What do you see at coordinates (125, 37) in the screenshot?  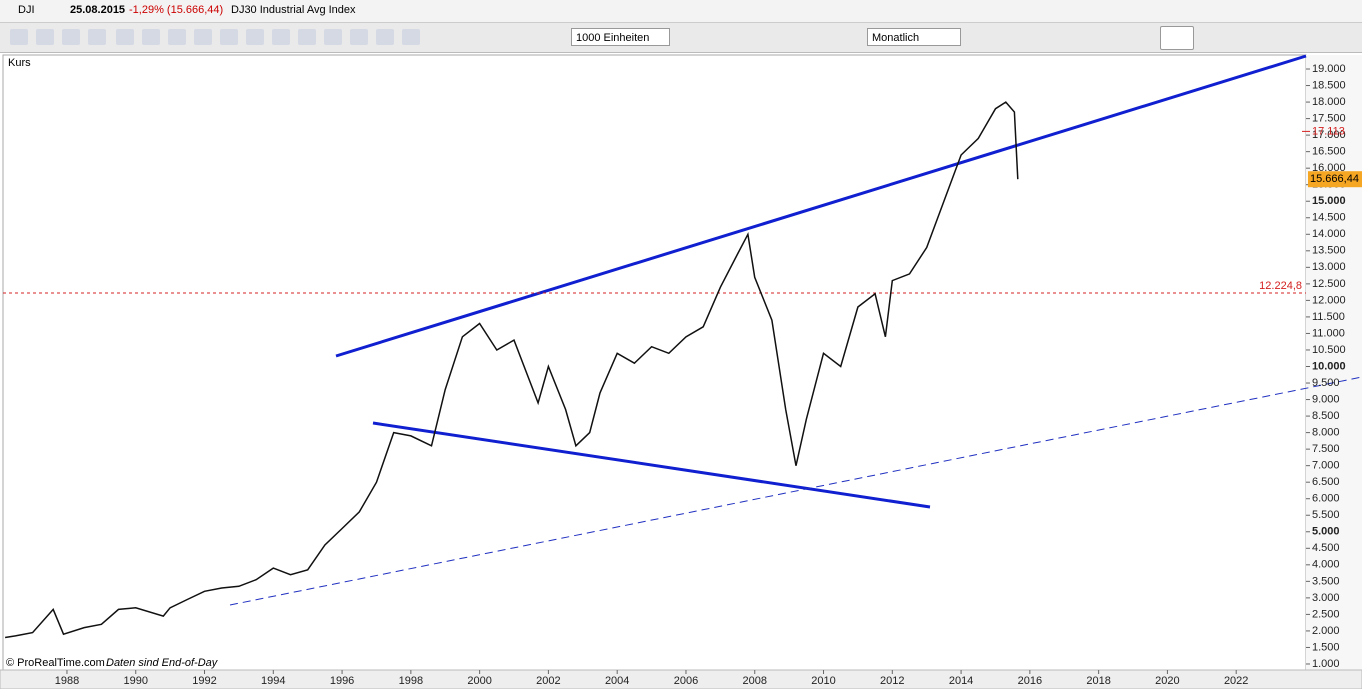 I see `tool-line` at bounding box center [125, 37].